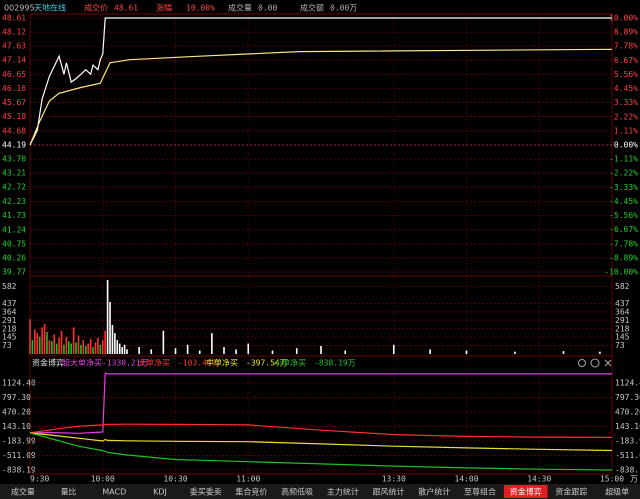 The width and height of the screenshot is (640, 499). What do you see at coordinates (16, 426) in the screenshot?
I see `y-tick-label: 143.10` at bounding box center [16, 426].